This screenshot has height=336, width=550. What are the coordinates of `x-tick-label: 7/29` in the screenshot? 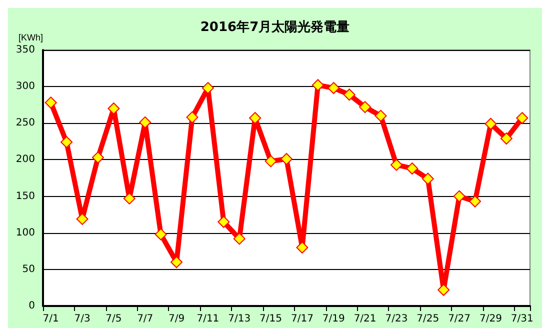 It's located at (490, 319).